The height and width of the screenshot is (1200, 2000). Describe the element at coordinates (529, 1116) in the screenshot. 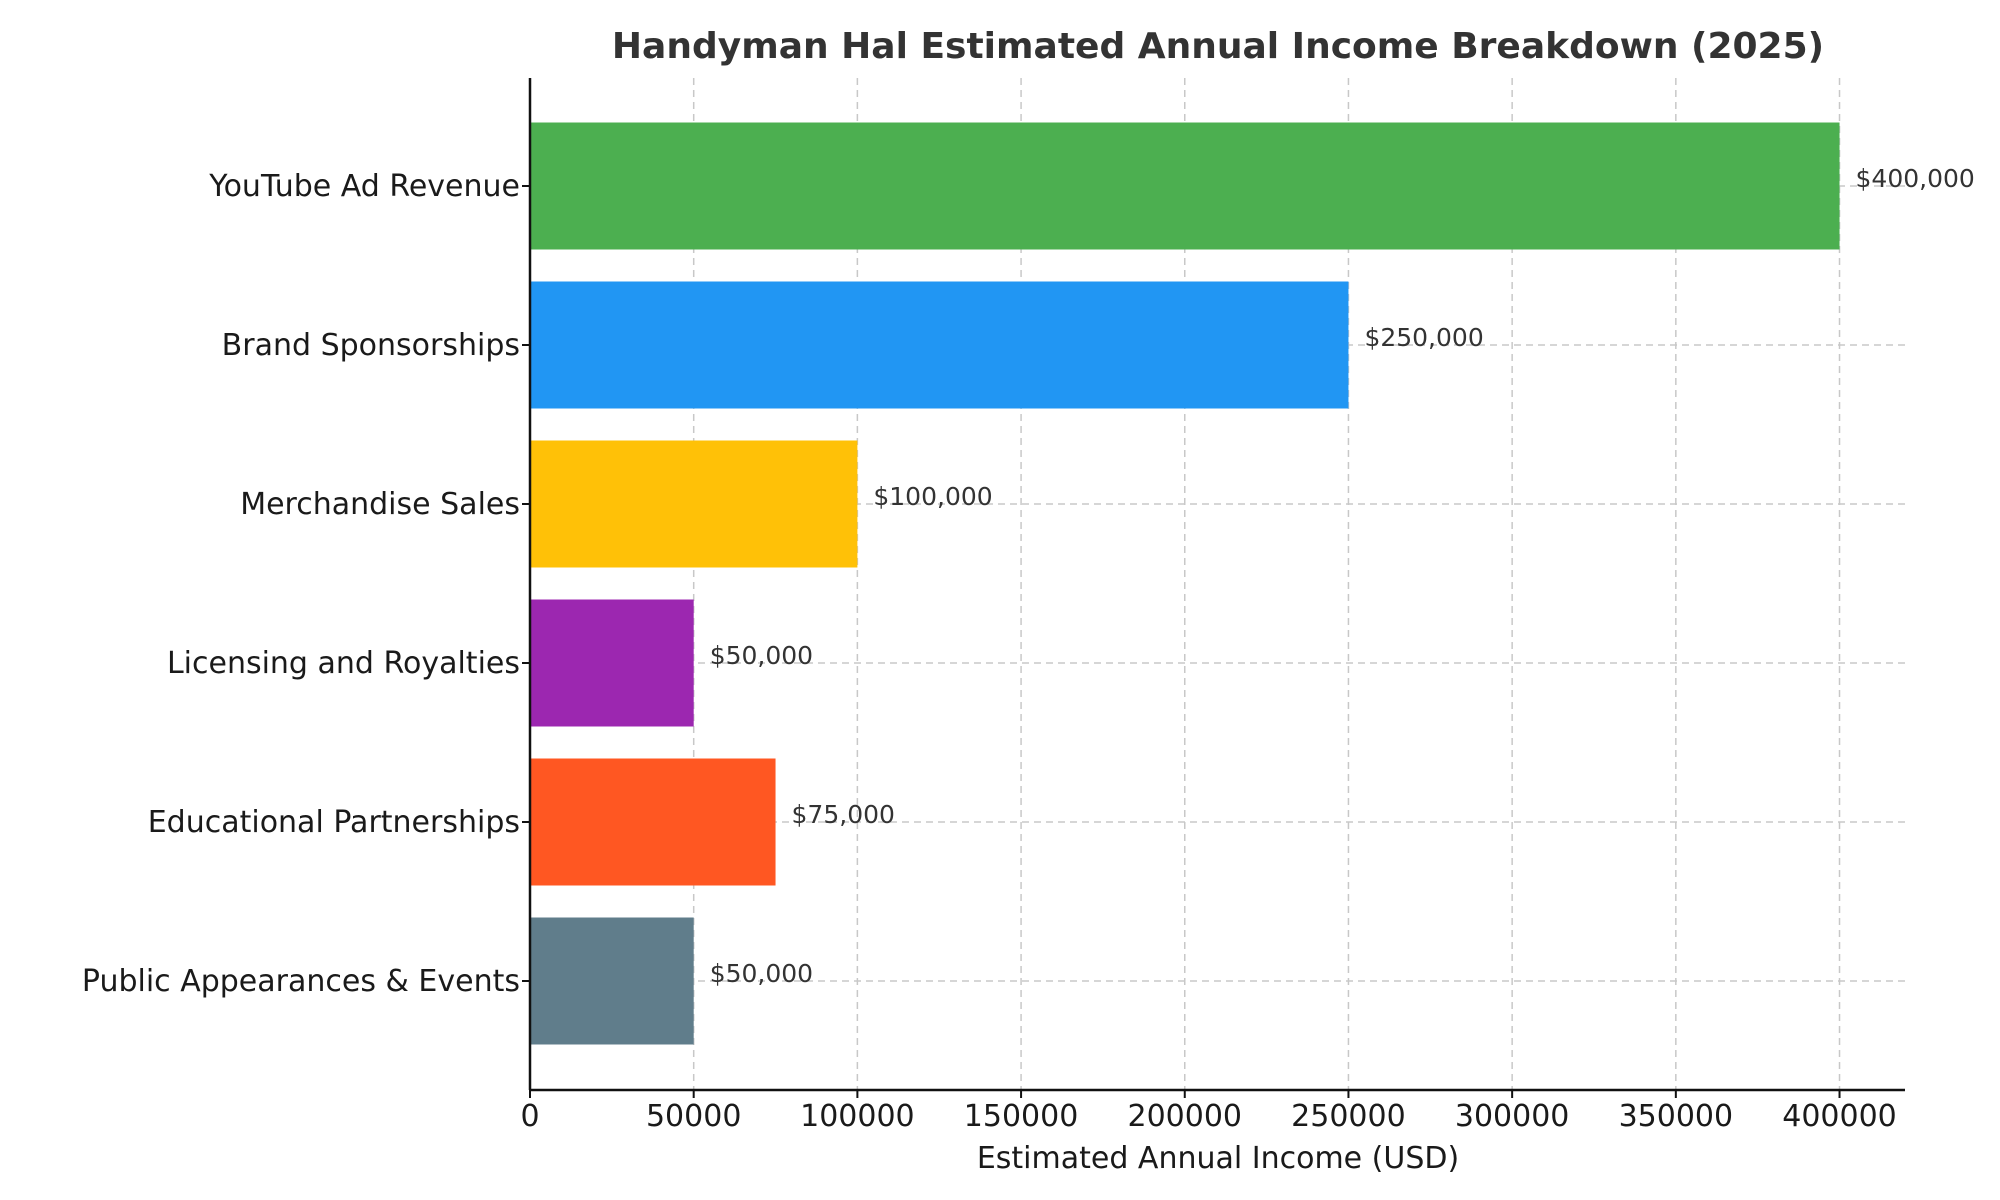

I see `x-tick-label: 0` at that location.